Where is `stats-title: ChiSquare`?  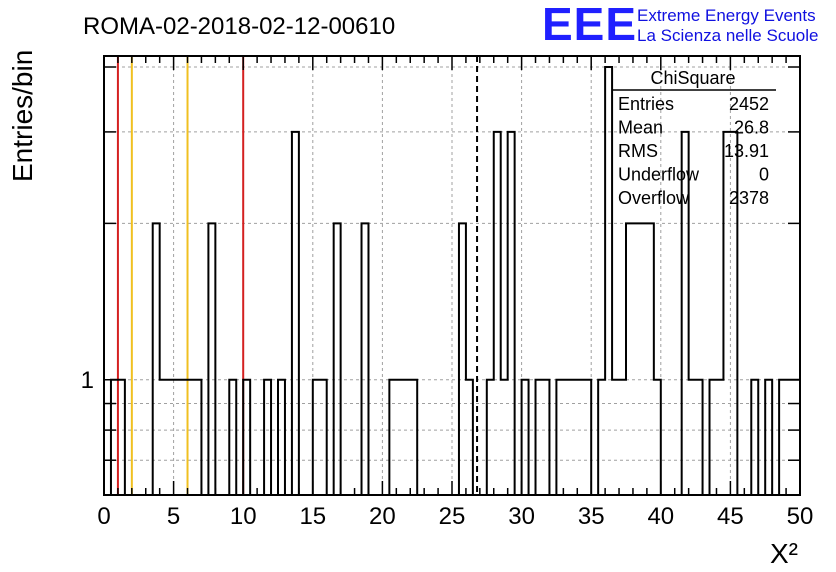 stats-title: ChiSquare is located at coordinates (692, 78).